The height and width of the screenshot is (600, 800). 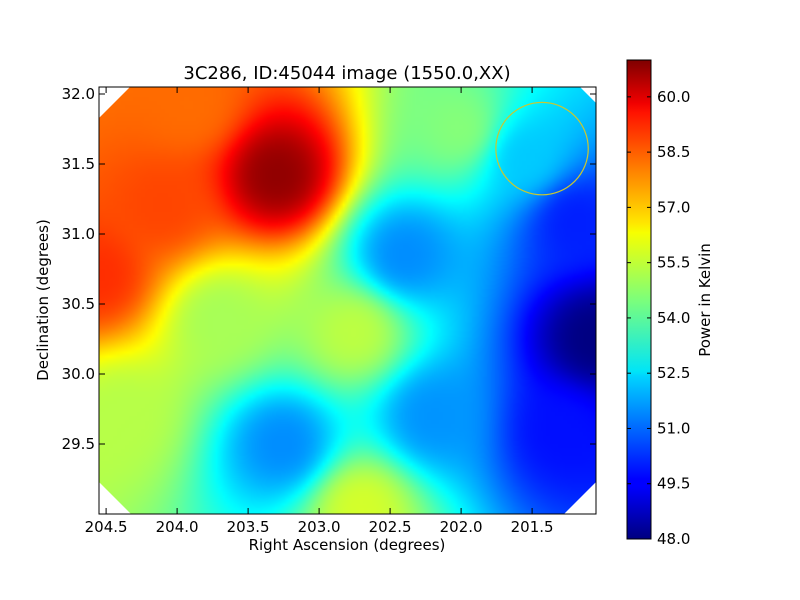 I want to click on x-axis-label: Right Ascension (degrees), so click(x=347, y=545).